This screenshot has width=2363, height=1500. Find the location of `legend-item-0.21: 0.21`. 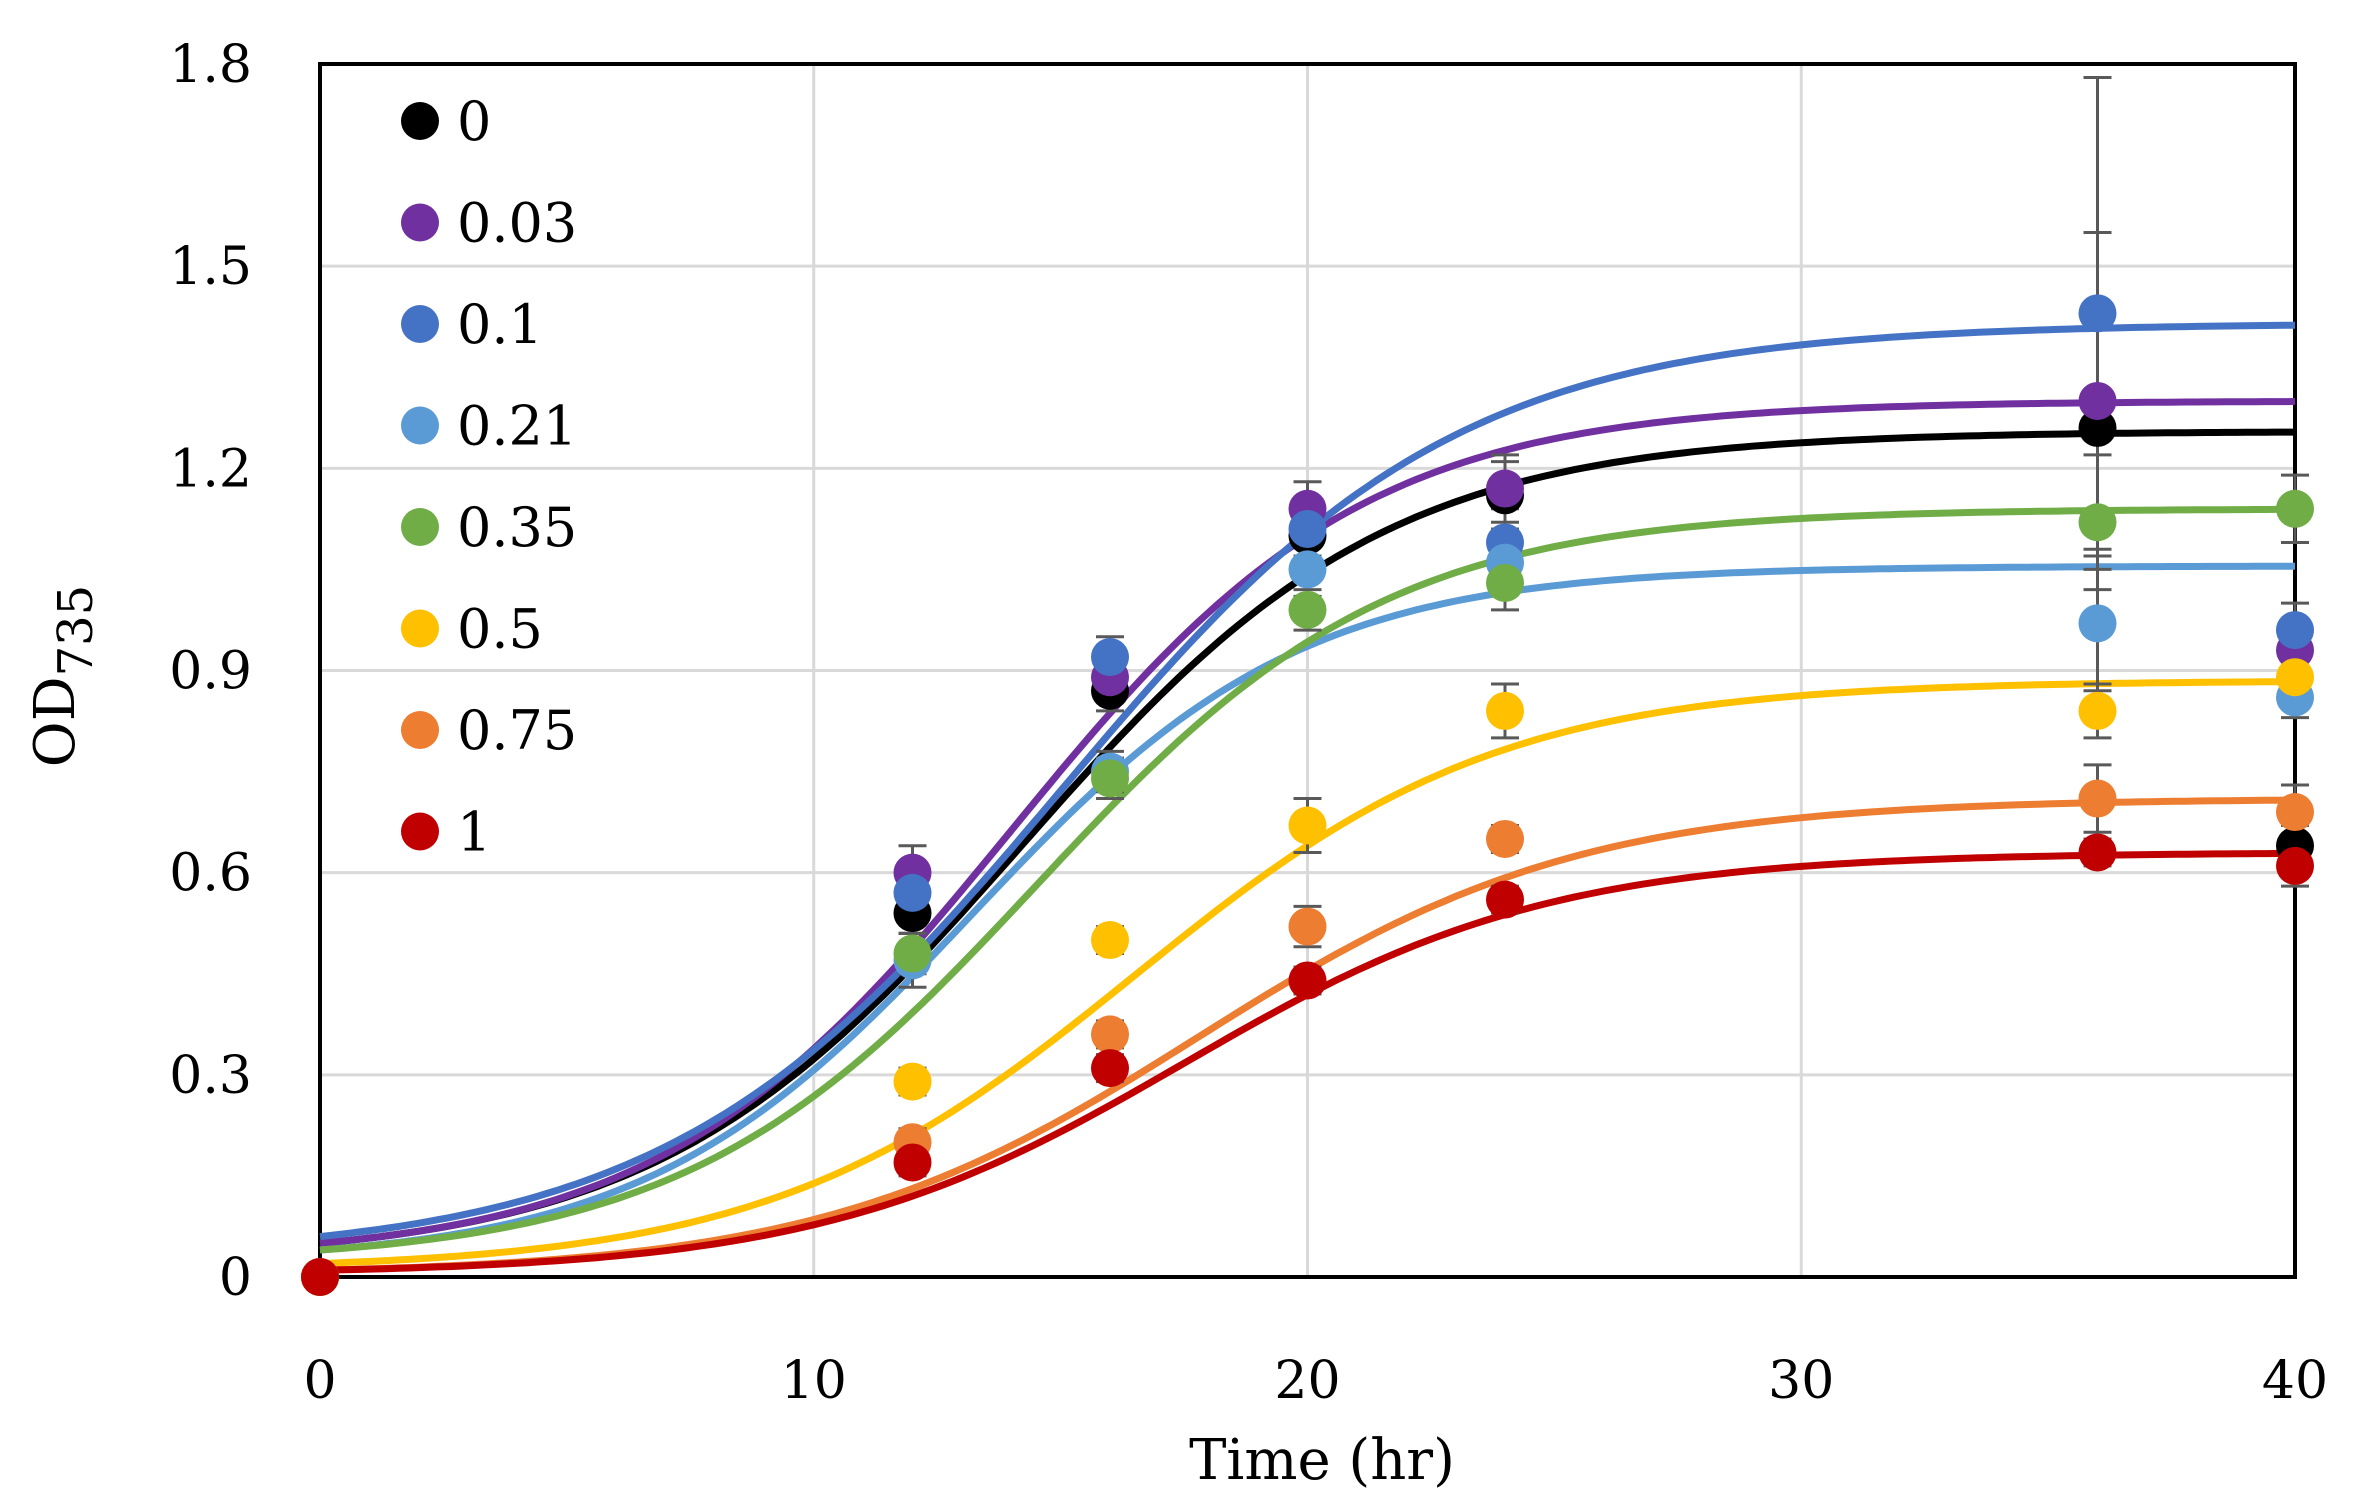

legend-item-0.21: 0.21 is located at coordinates (489, 426).